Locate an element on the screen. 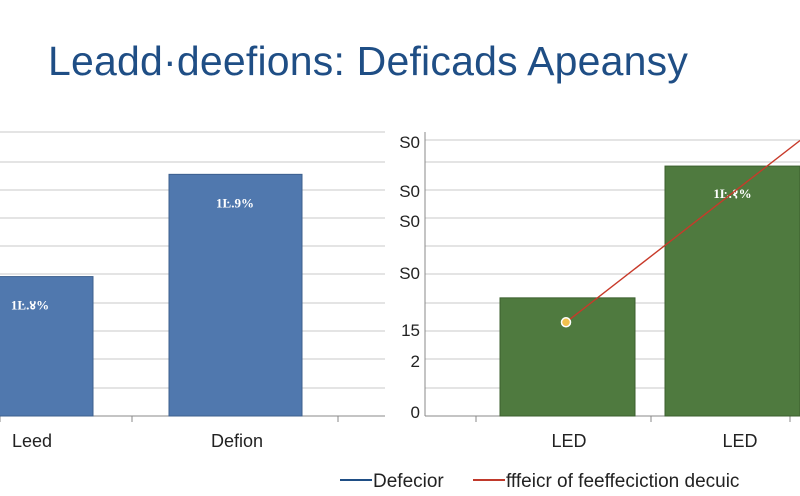  right-category-label-1: LED is located at coordinates (739, 441).